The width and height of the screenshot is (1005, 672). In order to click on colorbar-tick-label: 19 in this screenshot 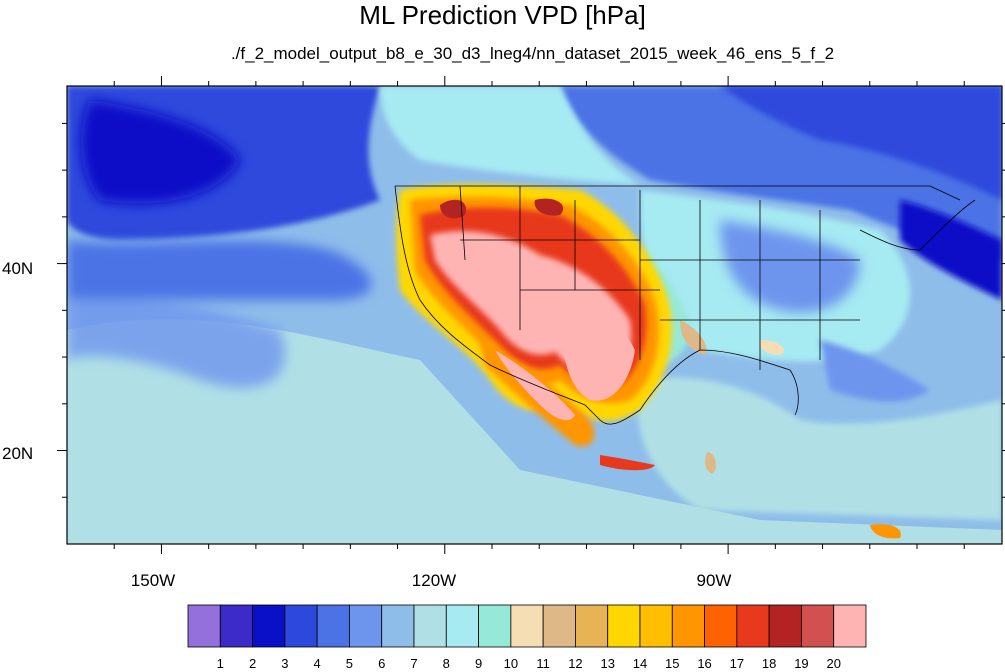, I will do `click(801, 663)`.